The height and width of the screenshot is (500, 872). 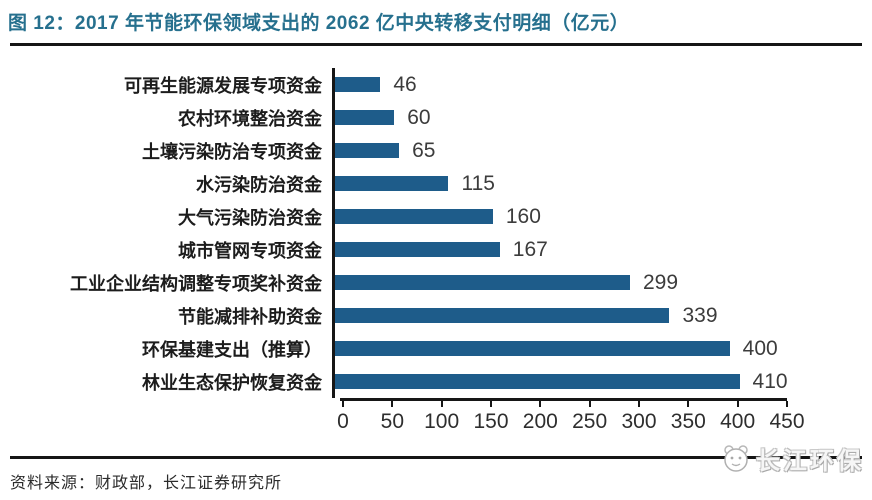 What do you see at coordinates (555, 216) in the screenshot?
I see `plot-cell: 160` at bounding box center [555, 216].